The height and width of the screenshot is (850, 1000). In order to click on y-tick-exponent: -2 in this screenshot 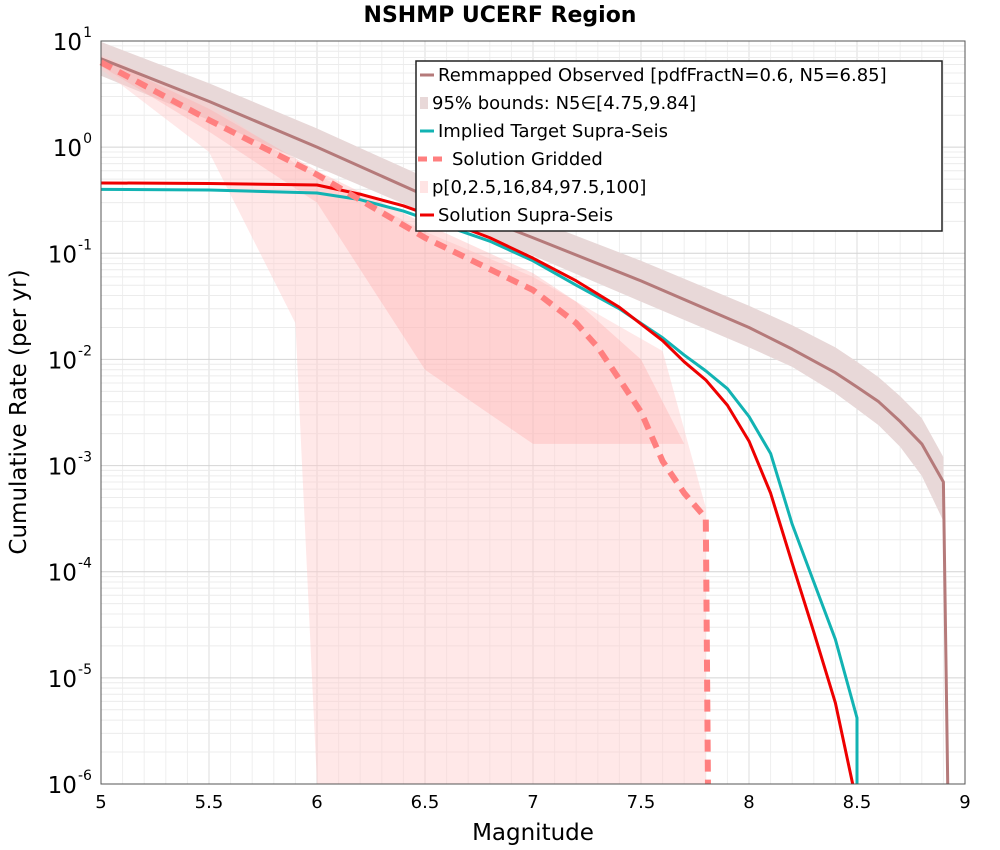, I will do `click(85, 351)`.